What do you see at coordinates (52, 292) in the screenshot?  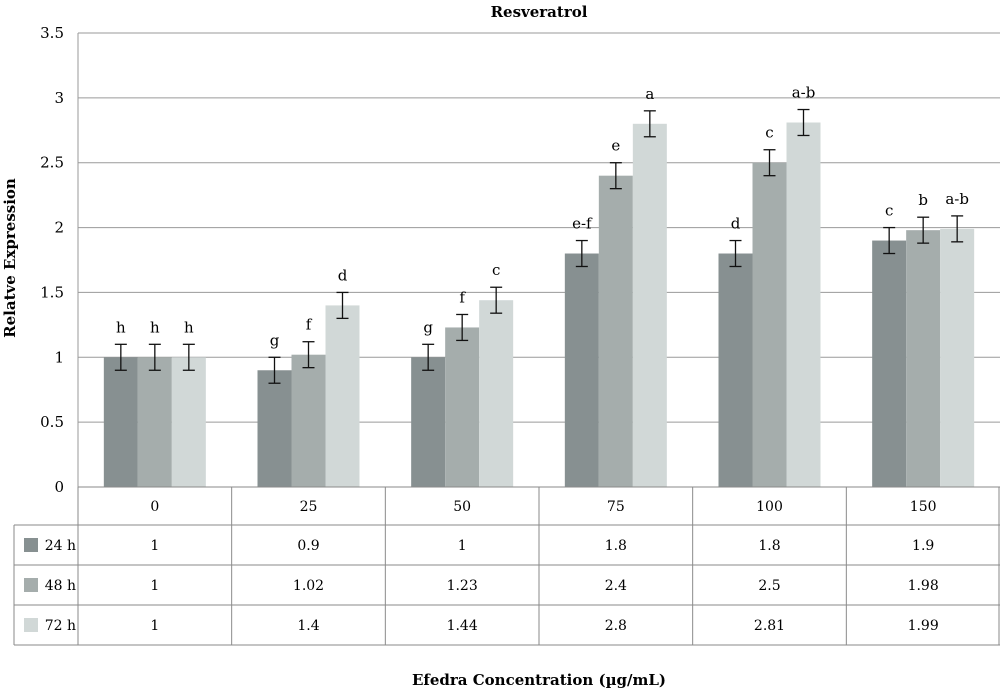 I see `y-tick-label: 1.5` at bounding box center [52, 292].